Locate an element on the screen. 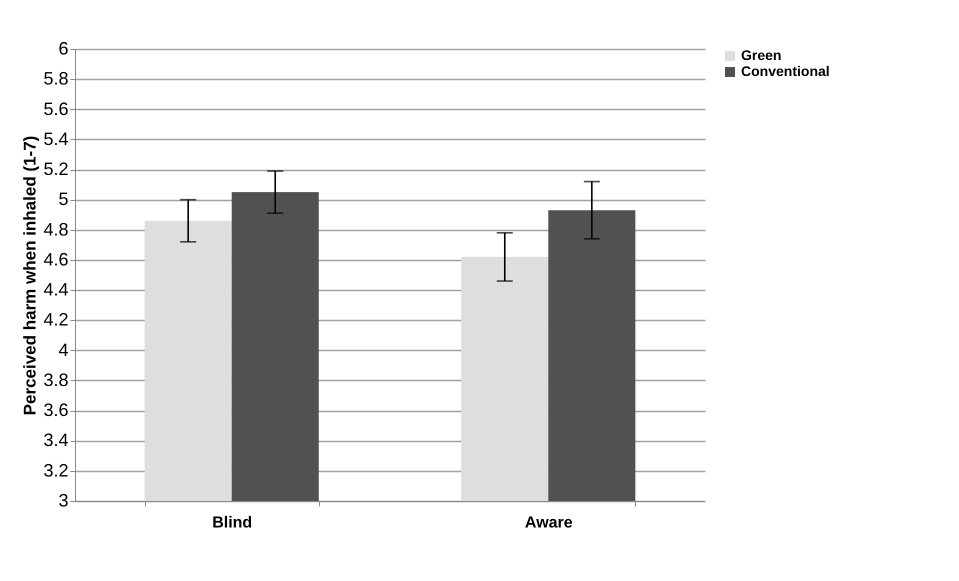 The image size is (959, 581). y-axis-title: Perceived harm when inhaled (1-7) is located at coordinates (30, 276).